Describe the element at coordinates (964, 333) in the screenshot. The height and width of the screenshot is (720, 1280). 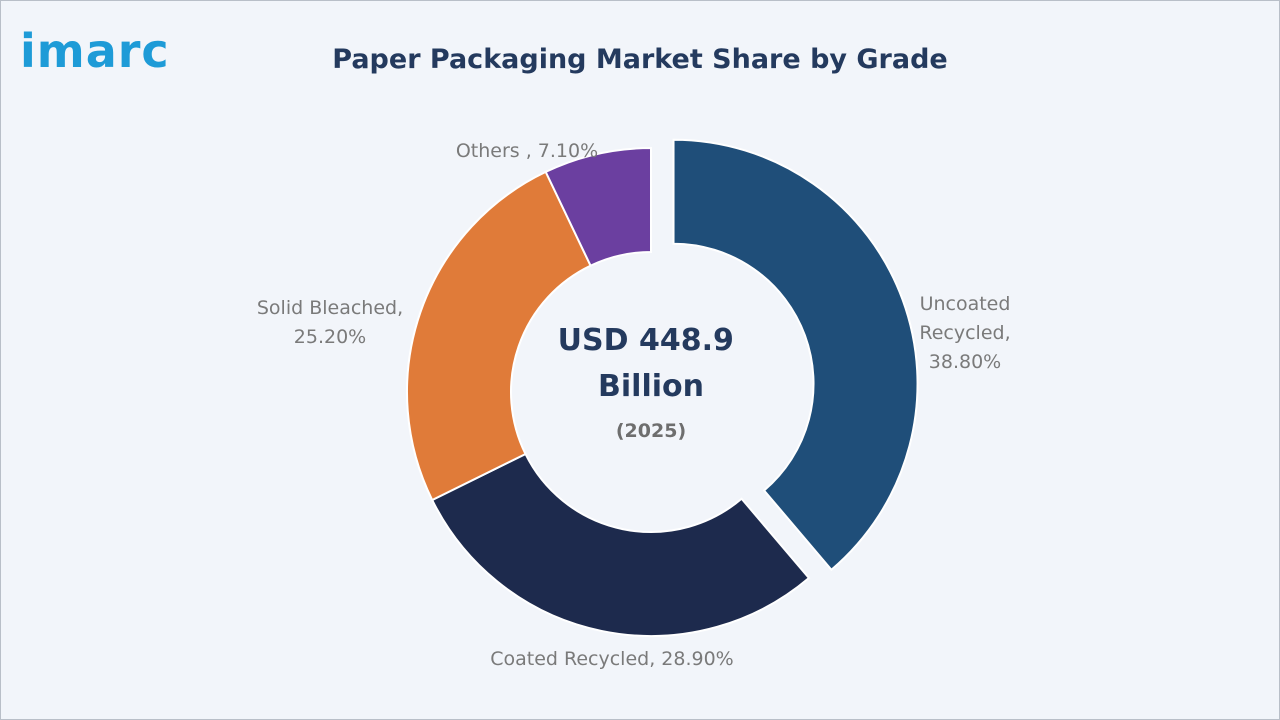
I see `label-uncoated-recycled: Uncoated Recycled, 38.80%` at that location.